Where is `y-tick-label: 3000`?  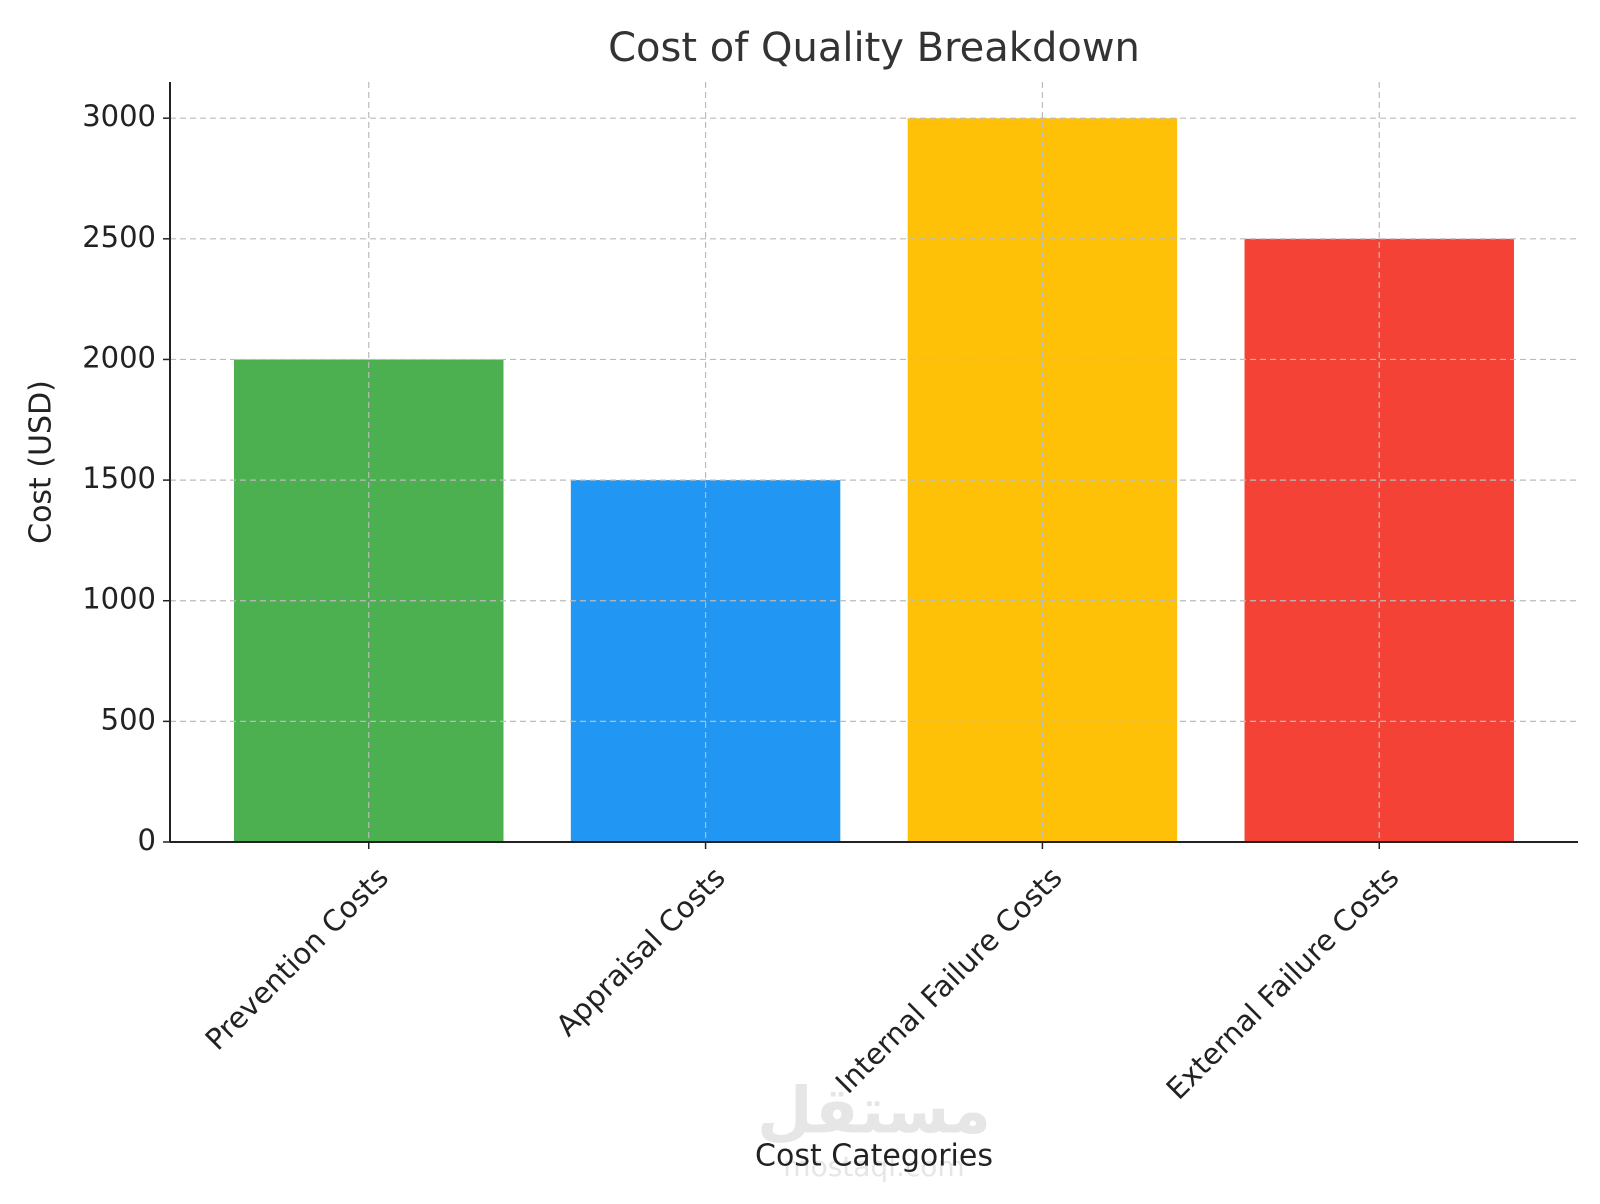 y-tick-label: 3000 is located at coordinates (119, 116).